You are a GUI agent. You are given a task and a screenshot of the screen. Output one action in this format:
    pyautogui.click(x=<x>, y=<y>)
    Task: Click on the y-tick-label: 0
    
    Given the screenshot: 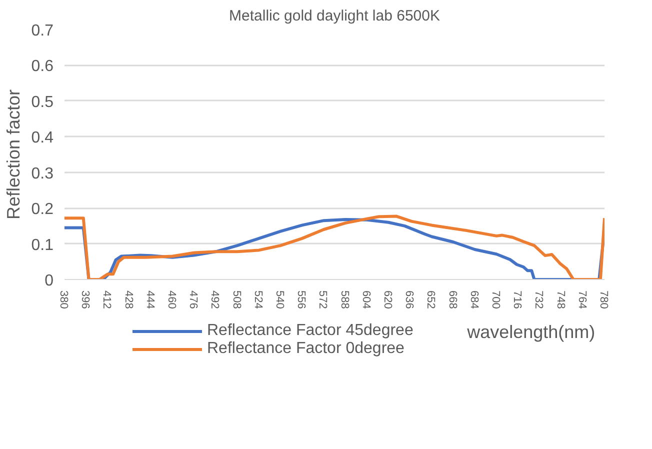 What is the action you would take?
    pyautogui.click(x=49, y=281)
    